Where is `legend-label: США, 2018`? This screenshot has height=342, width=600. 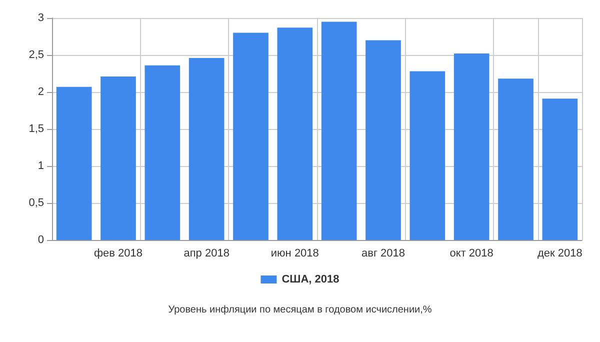
legend-label: США, 2018 is located at coordinates (311, 280).